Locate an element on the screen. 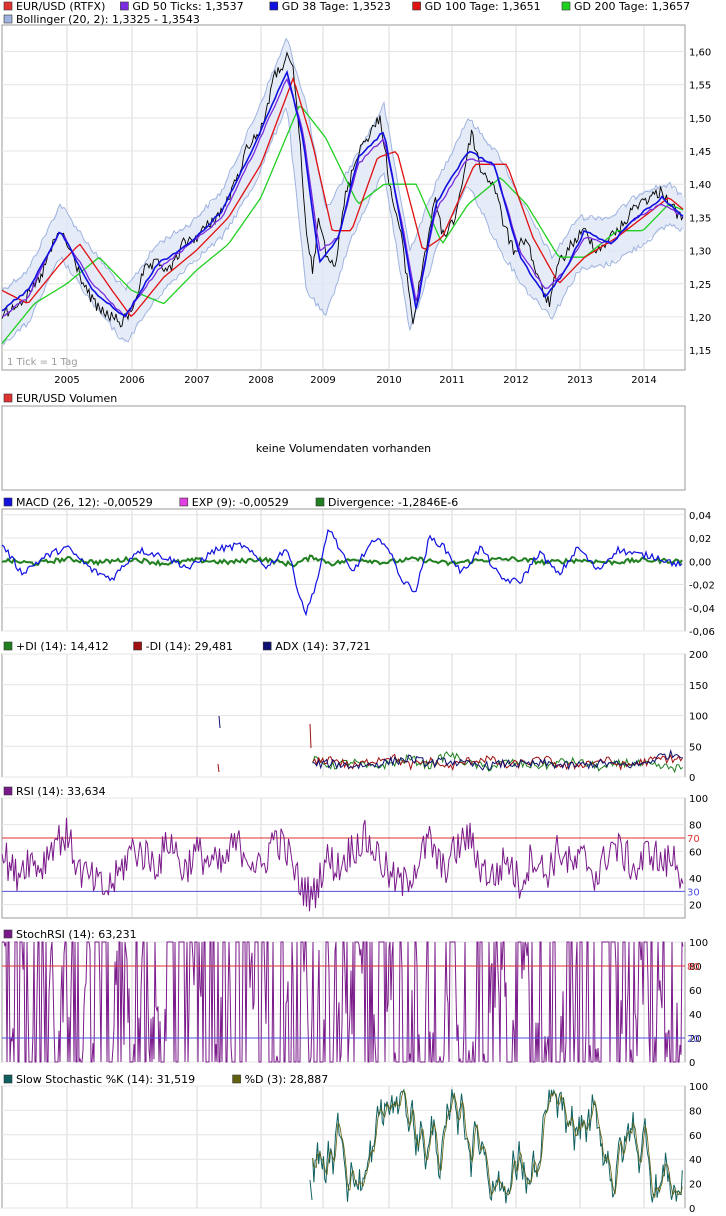 Image resolution: width=726 pixels, height=1216 pixels. panel-3-legend-label-0: +DI (14): 14,412 is located at coordinates (62, 646).